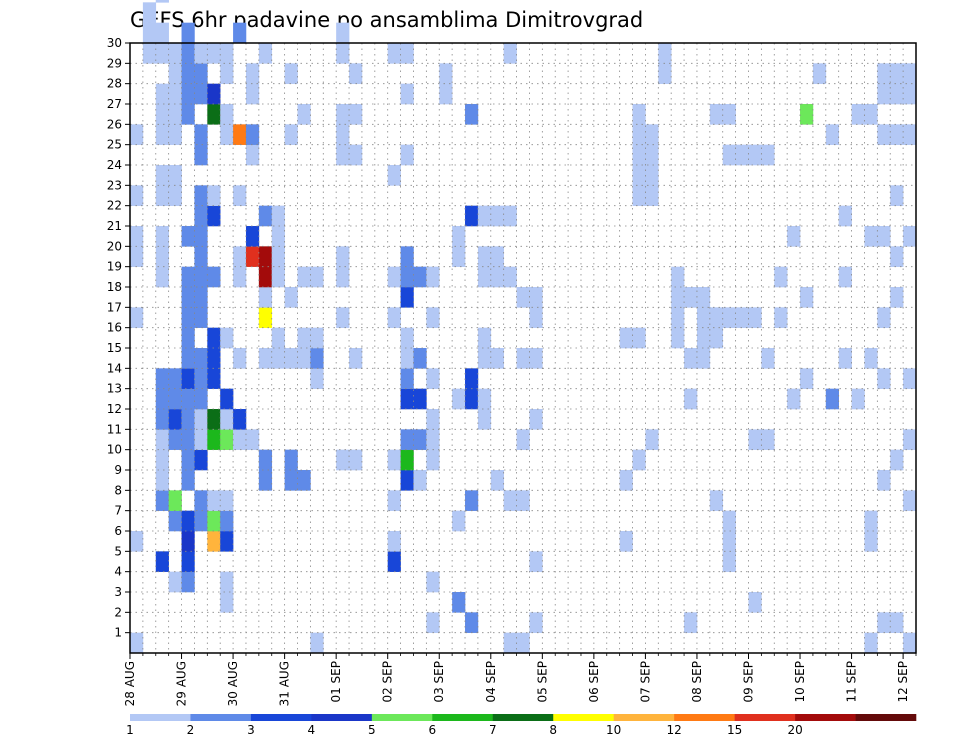 The height and width of the screenshot is (742, 960). What do you see at coordinates (613, 730) in the screenshot?
I see `legend-label: 10` at bounding box center [613, 730].